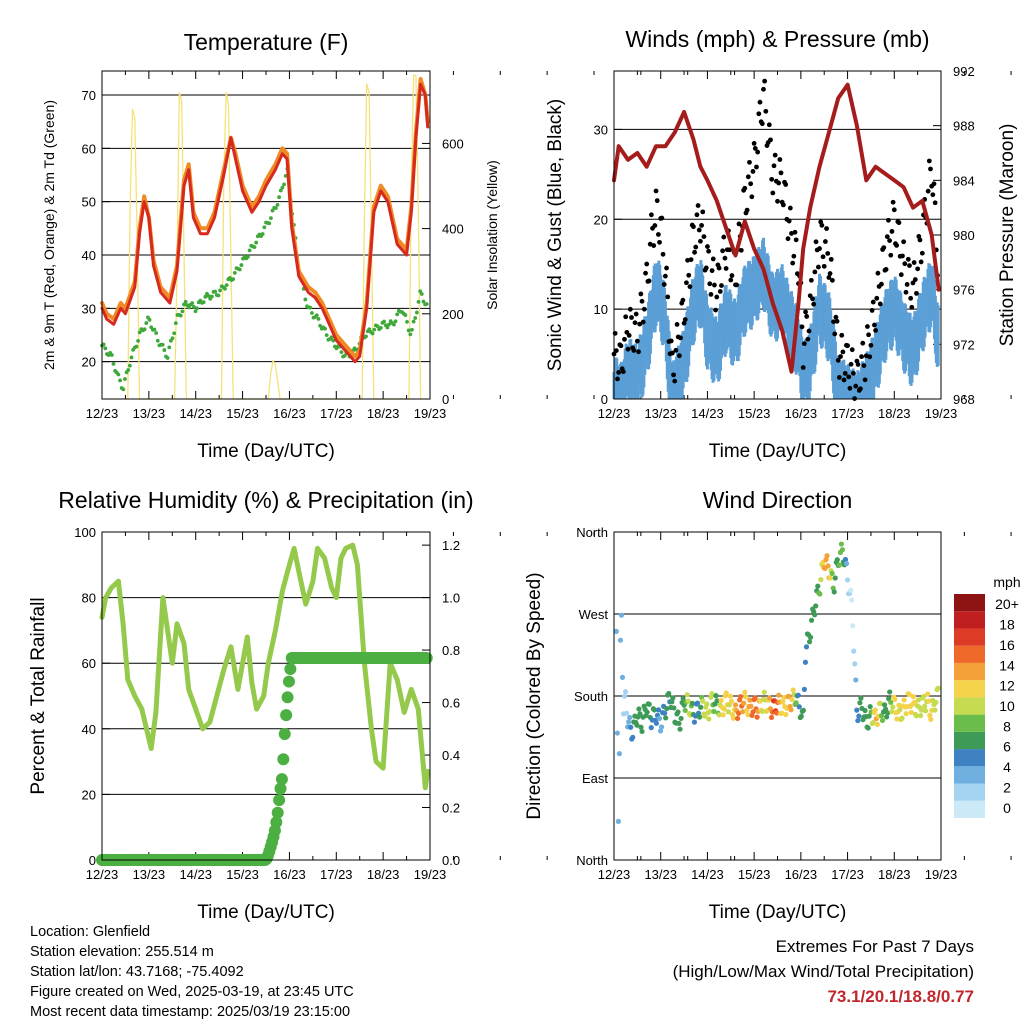  Describe the element at coordinates (964, 126) in the screenshot. I see `y-right-tick-label: 988` at that location.